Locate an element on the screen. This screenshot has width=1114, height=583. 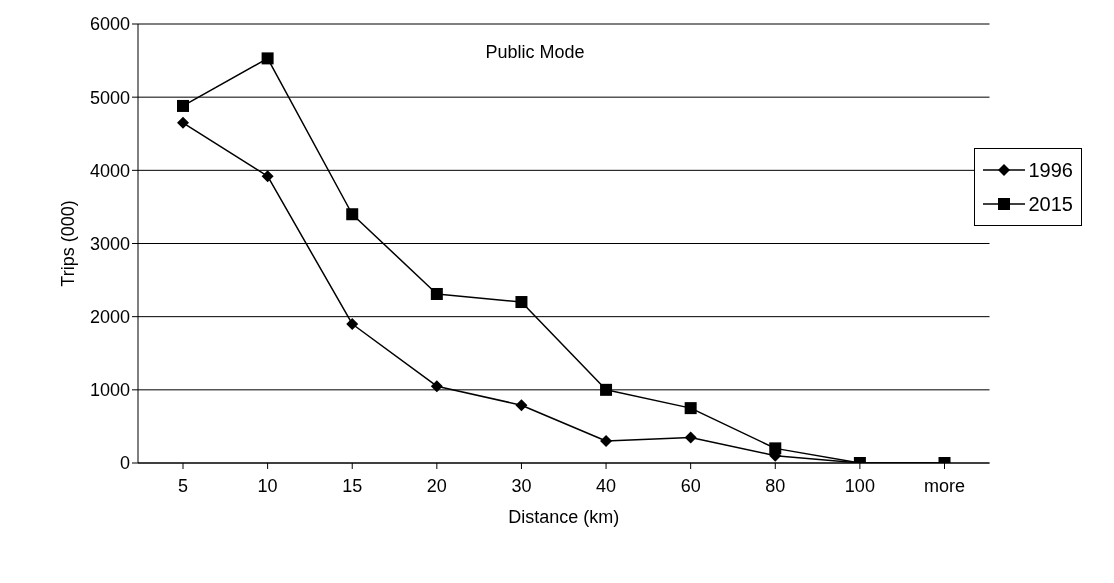
text: Public Mode is located at coordinates (535, 52).